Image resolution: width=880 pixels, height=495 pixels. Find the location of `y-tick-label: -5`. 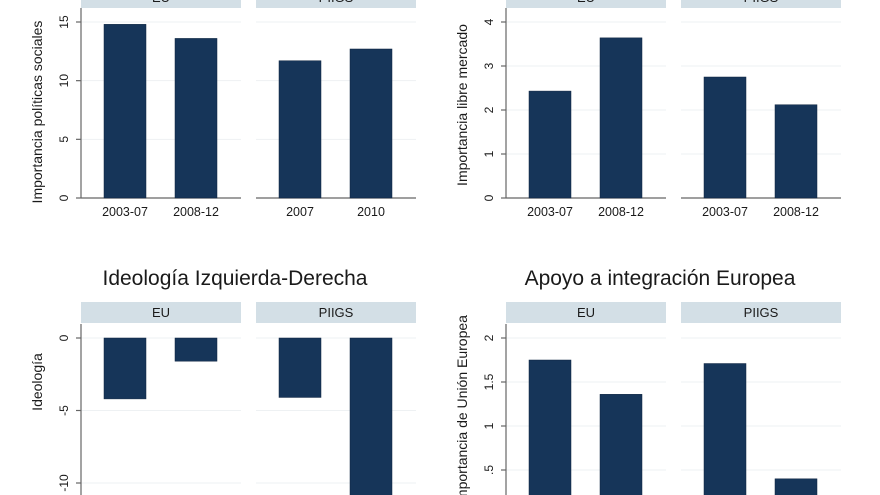

y-tick-label: -5 is located at coordinates (64, 410).